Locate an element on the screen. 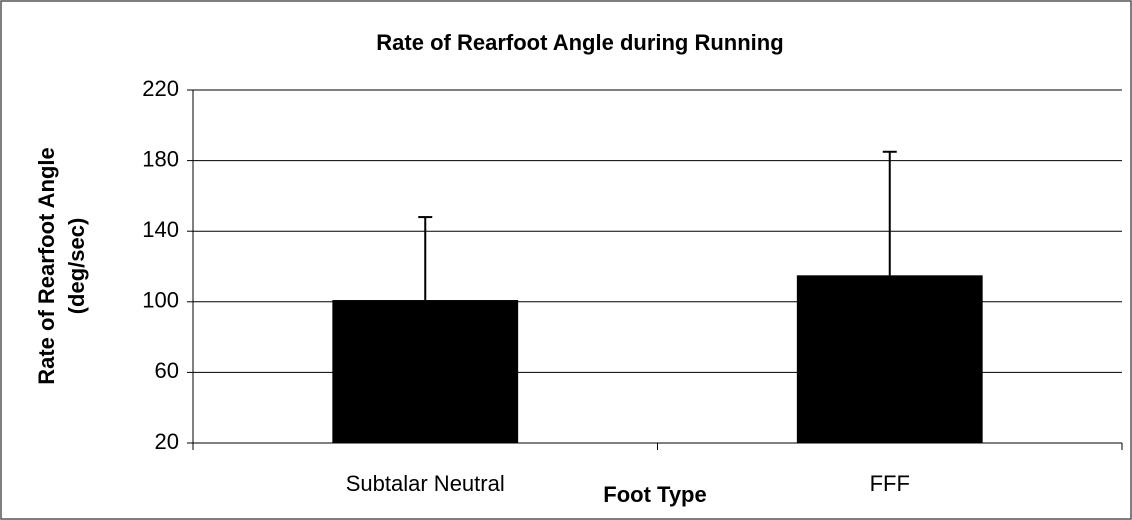 Image resolution: width=1132 pixels, height=520 pixels. y-tick-label: 220 is located at coordinates (160, 88).